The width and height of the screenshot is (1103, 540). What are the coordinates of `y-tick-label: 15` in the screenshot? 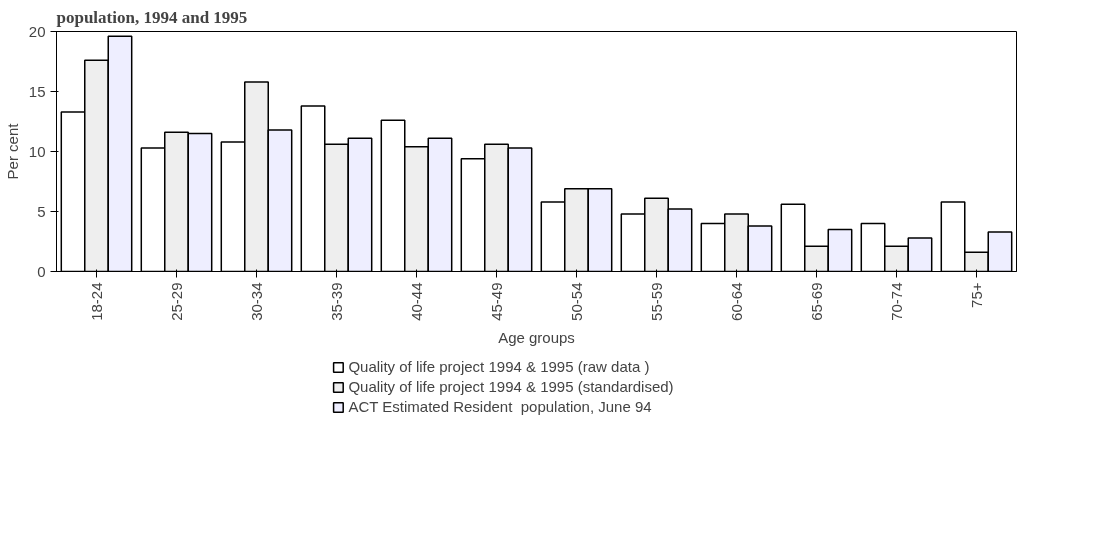 It's located at (37, 91).